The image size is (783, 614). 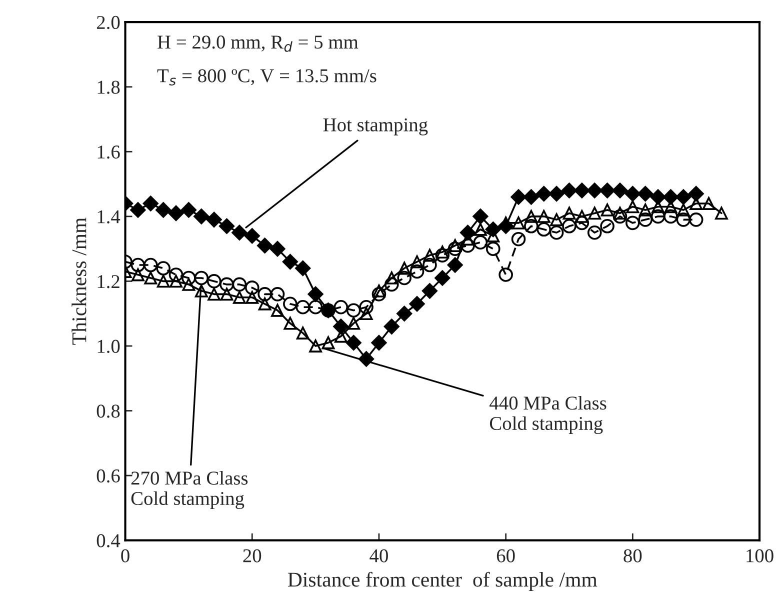 I want to click on x-tick-label: 100, so click(x=760, y=555).